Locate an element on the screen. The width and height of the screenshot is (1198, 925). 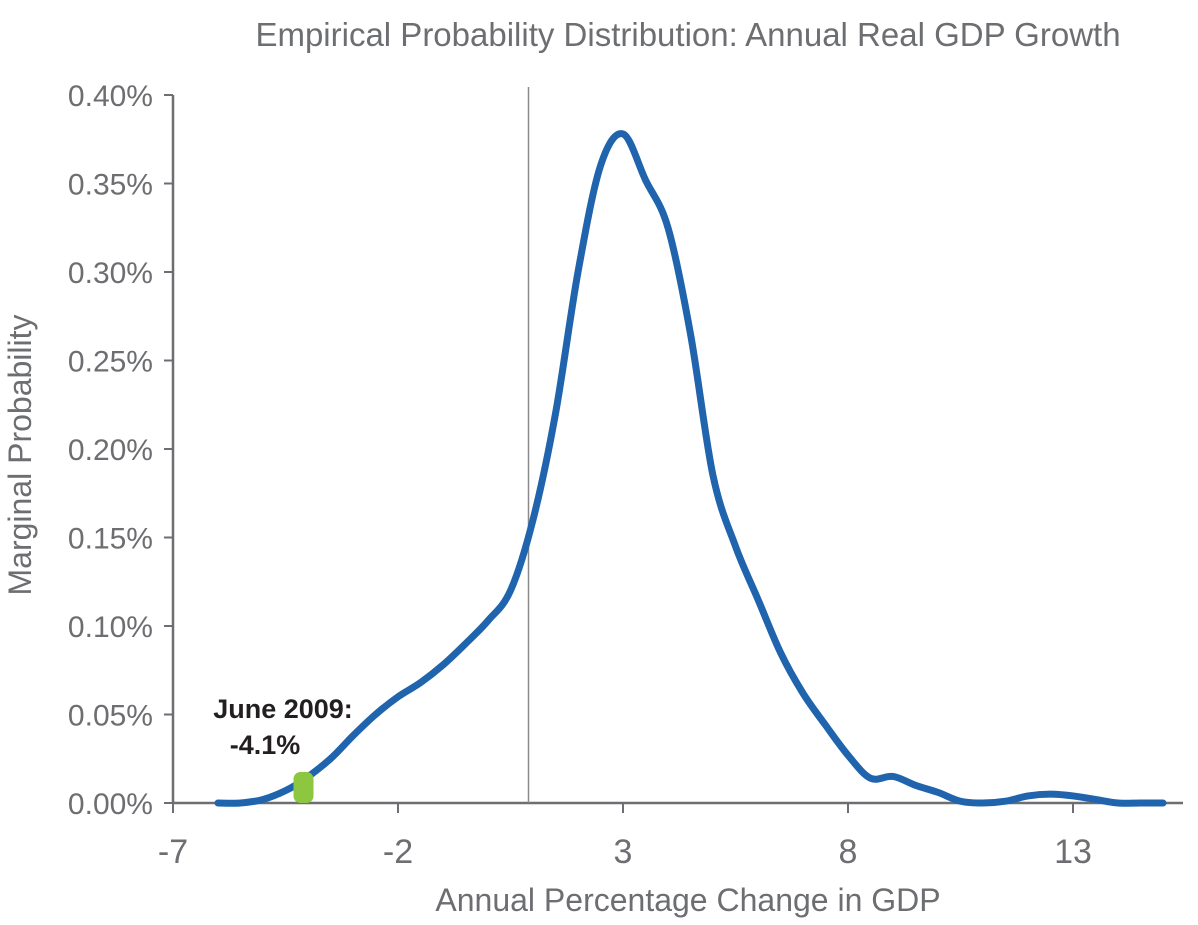
y-tick-label: 0.35% is located at coordinates (110, 185).